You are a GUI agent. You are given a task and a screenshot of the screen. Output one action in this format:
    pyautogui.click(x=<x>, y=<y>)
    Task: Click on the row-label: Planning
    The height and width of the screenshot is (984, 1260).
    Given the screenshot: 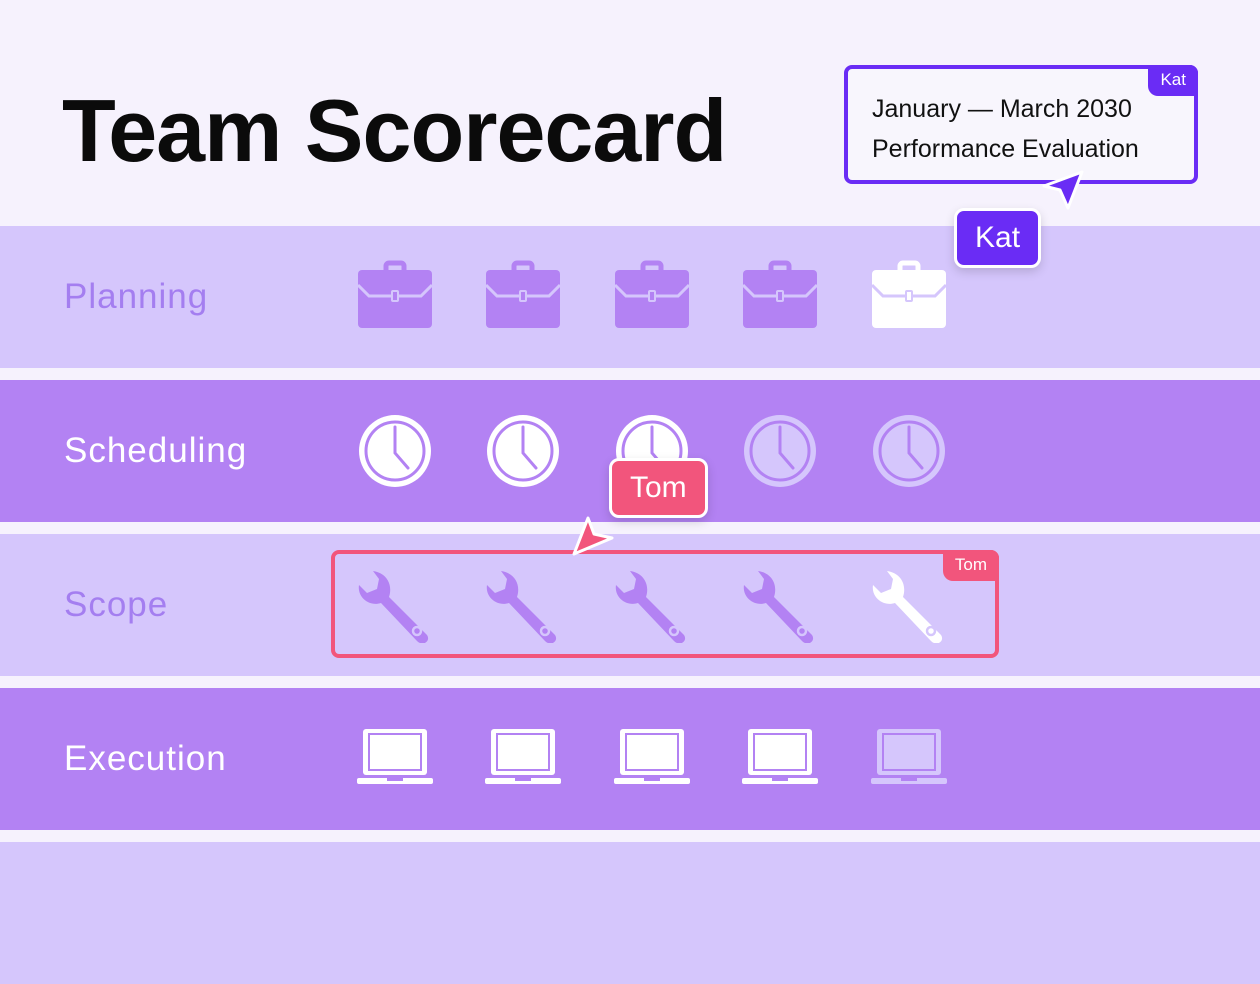 What is the action you would take?
    pyautogui.click(x=136, y=296)
    